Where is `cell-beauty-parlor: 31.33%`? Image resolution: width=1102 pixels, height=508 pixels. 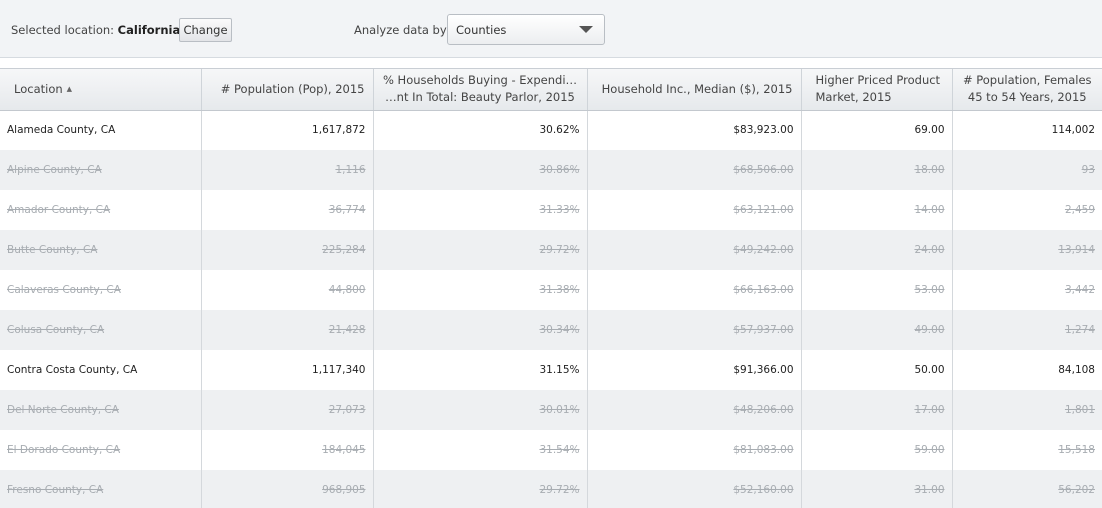
cell-beauty-parlor: 31.33% is located at coordinates (480, 210).